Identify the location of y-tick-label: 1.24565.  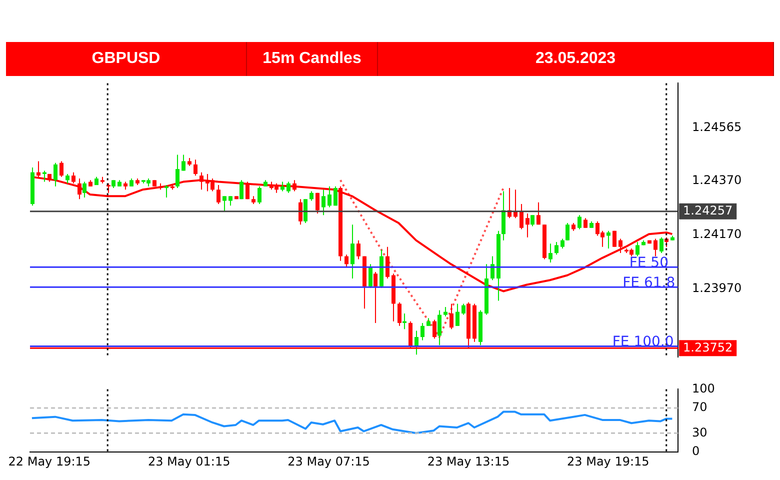
(717, 127).